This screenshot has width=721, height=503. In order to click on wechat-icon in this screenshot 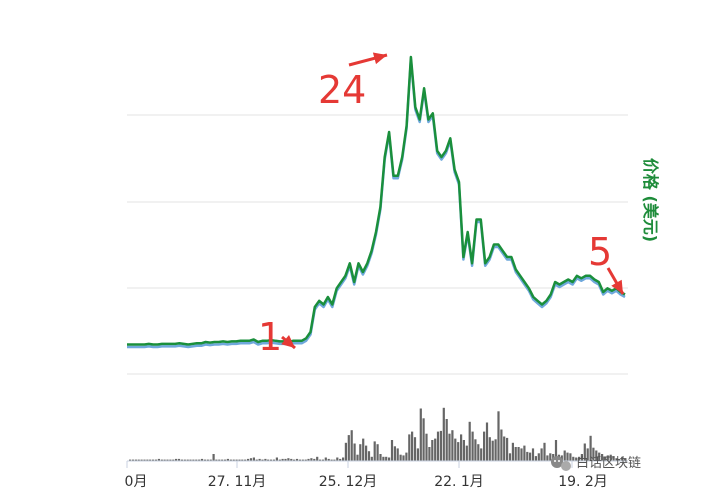, I will do `click(561, 463)`.